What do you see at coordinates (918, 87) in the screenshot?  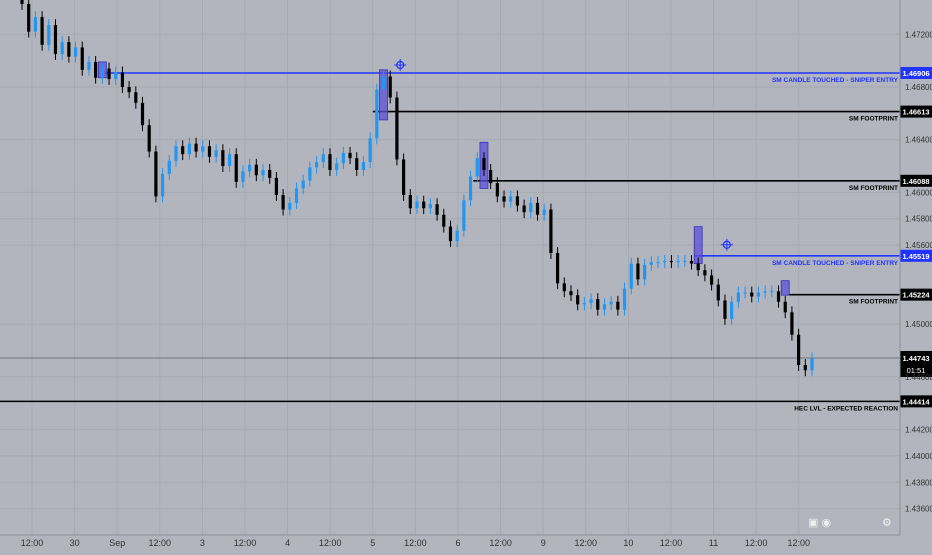 I see `y-tick-label: 1.46800` at bounding box center [918, 87].